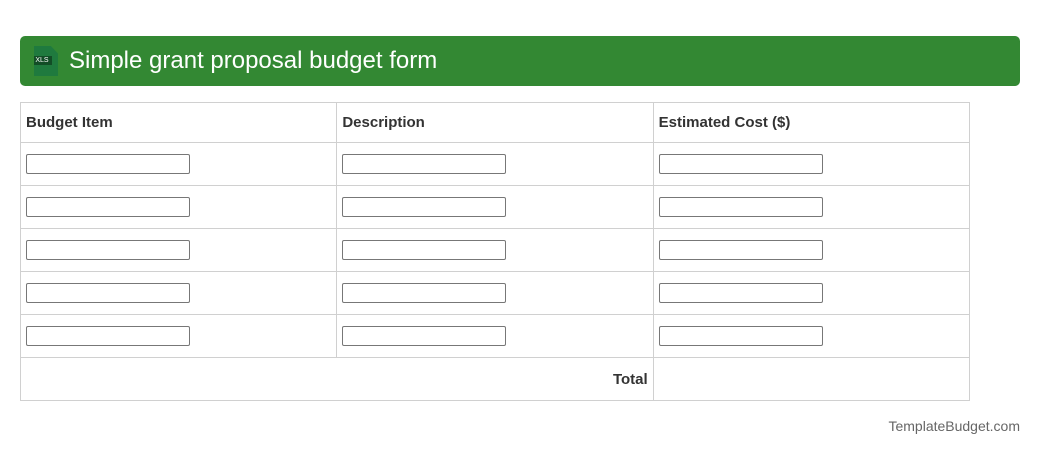 Image resolution: width=1040 pixels, height=455 pixels. What do you see at coordinates (954, 426) in the screenshot?
I see `footer-brand: TemplateBudget.com` at bounding box center [954, 426].